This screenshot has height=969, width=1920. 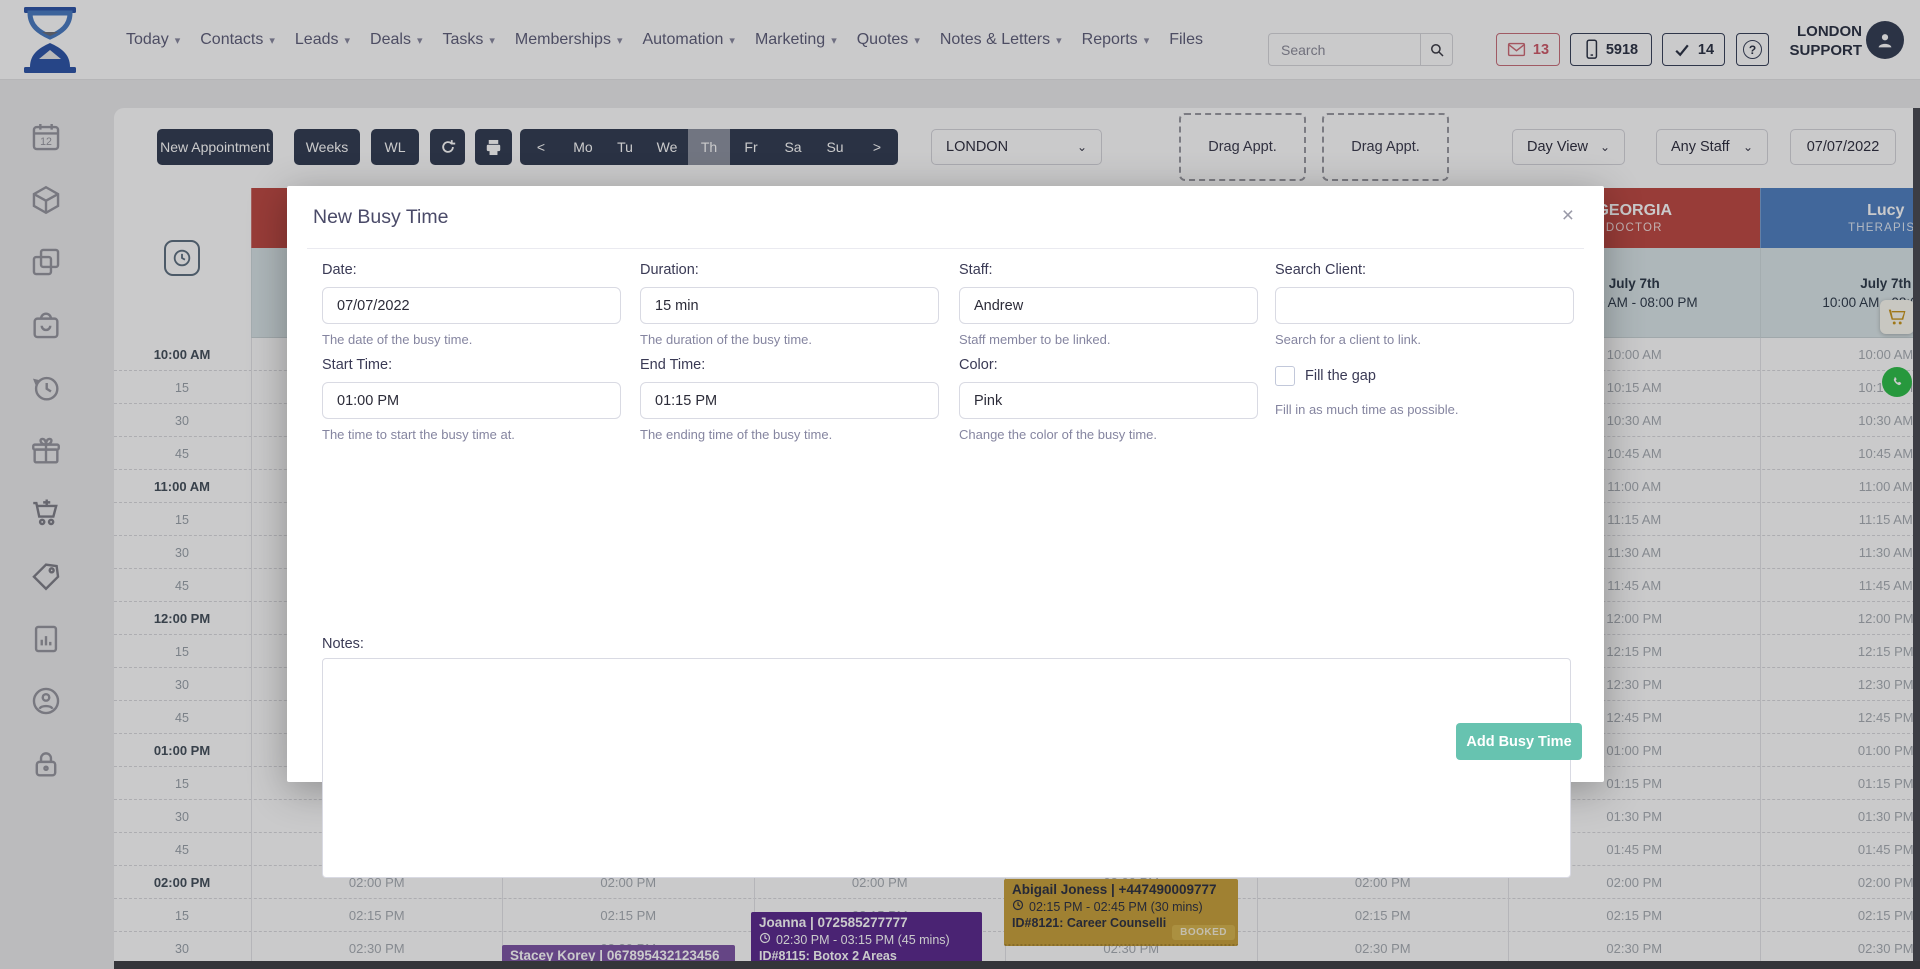 I want to click on bag-icon, so click(x=46, y=325).